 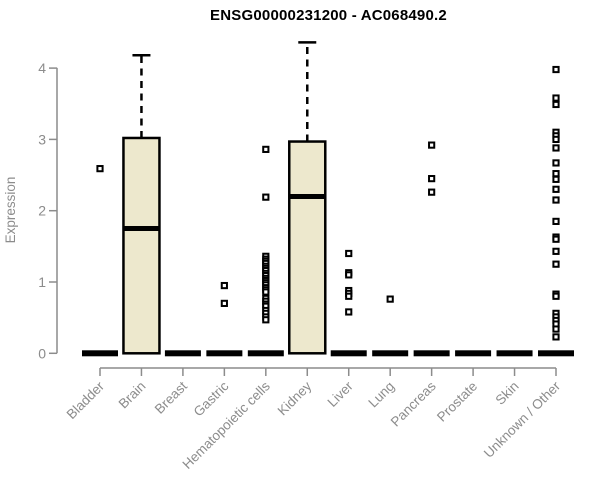 What do you see at coordinates (295, 398) in the screenshot?
I see `x-tick-label: Kidney` at bounding box center [295, 398].